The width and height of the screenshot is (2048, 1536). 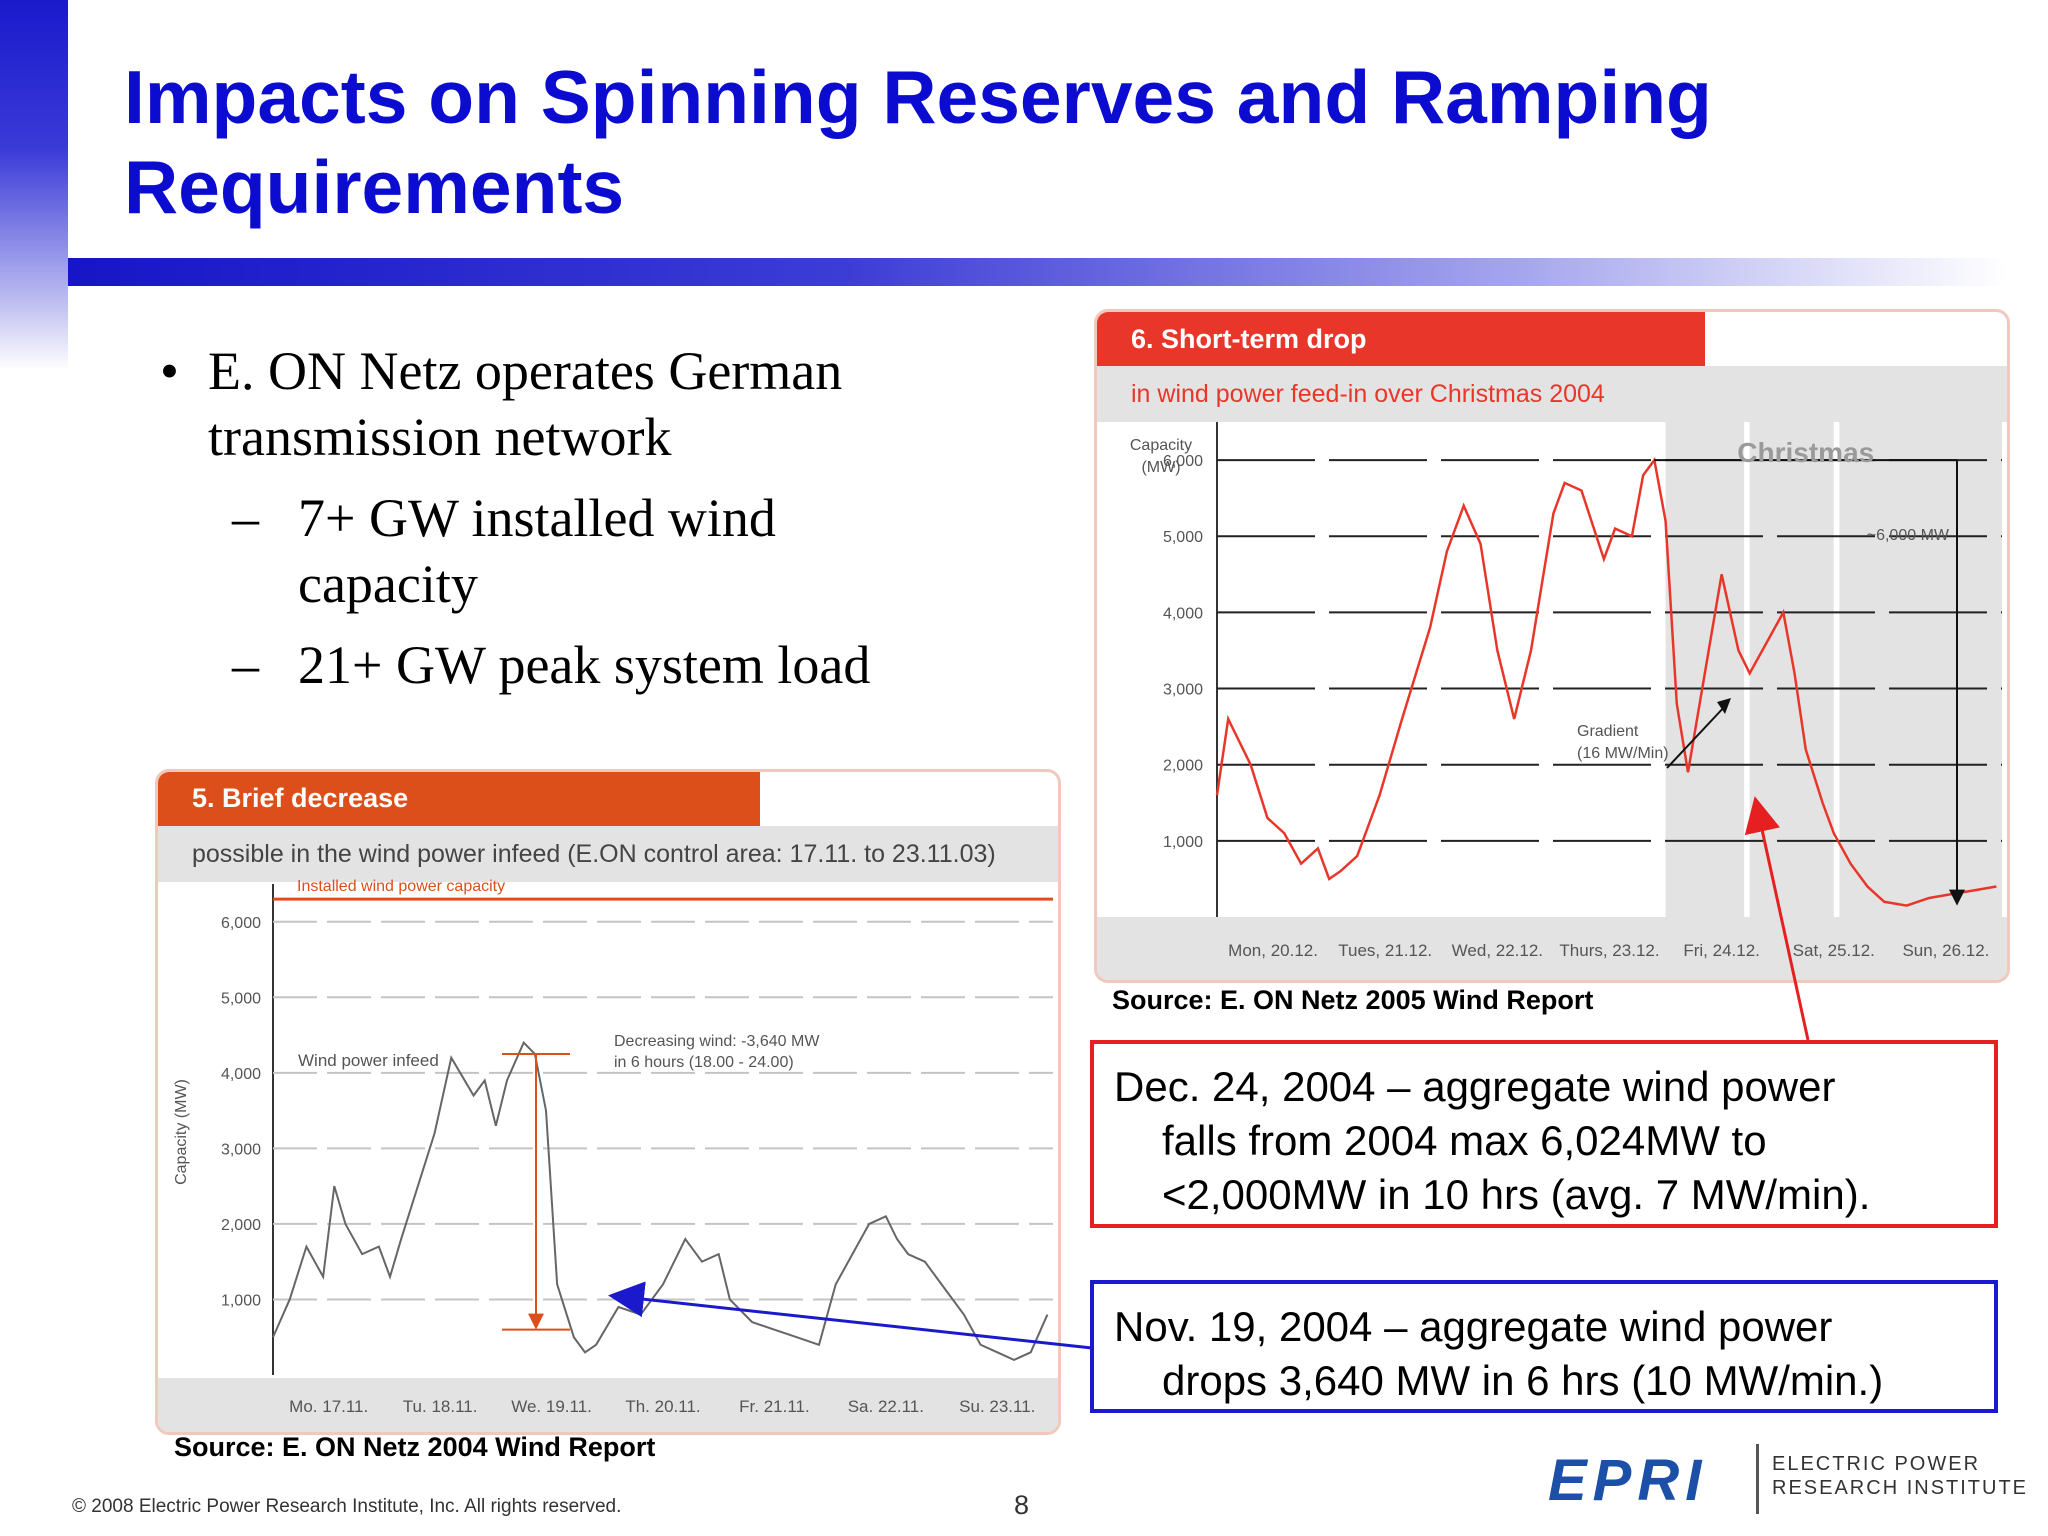 What do you see at coordinates (774, 1406) in the screenshot?
I see `chart5-x-tick: Fr. 21.11.` at bounding box center [774, 1406].